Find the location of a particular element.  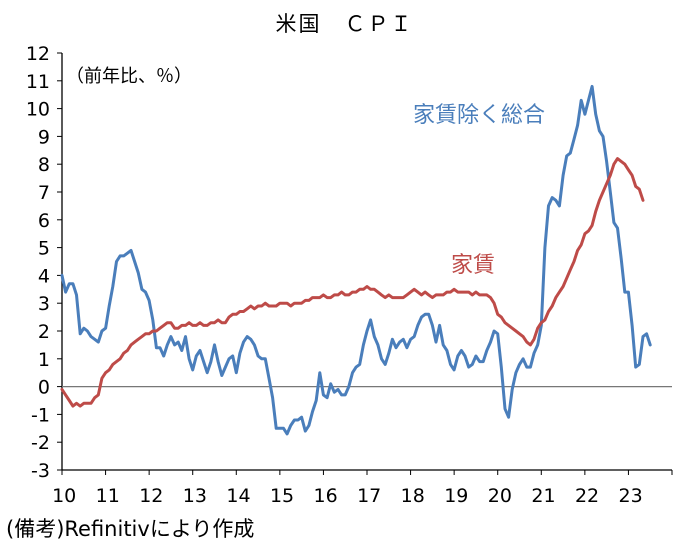

x-tick-label: 16 is located at coordinates (326, 496).